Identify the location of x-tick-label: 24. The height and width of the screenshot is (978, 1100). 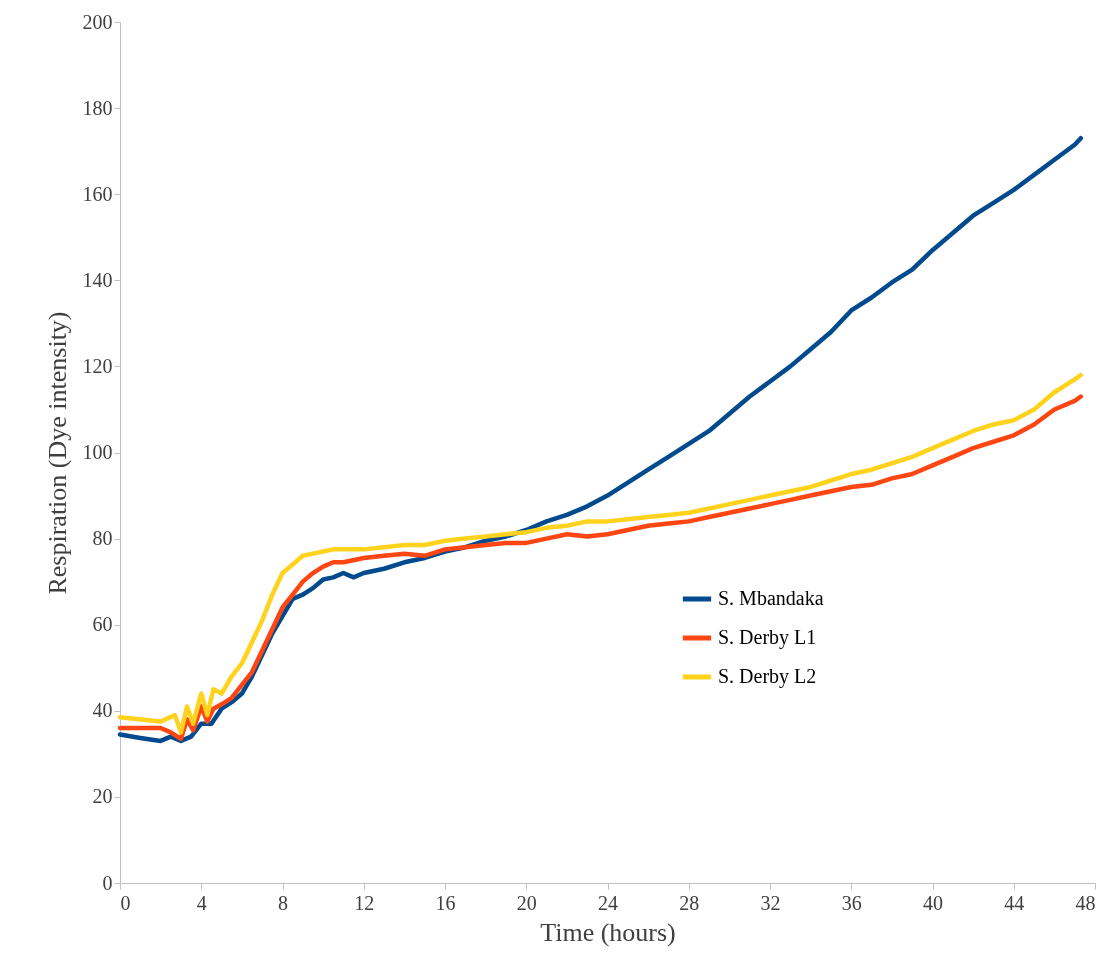
(608, 902).